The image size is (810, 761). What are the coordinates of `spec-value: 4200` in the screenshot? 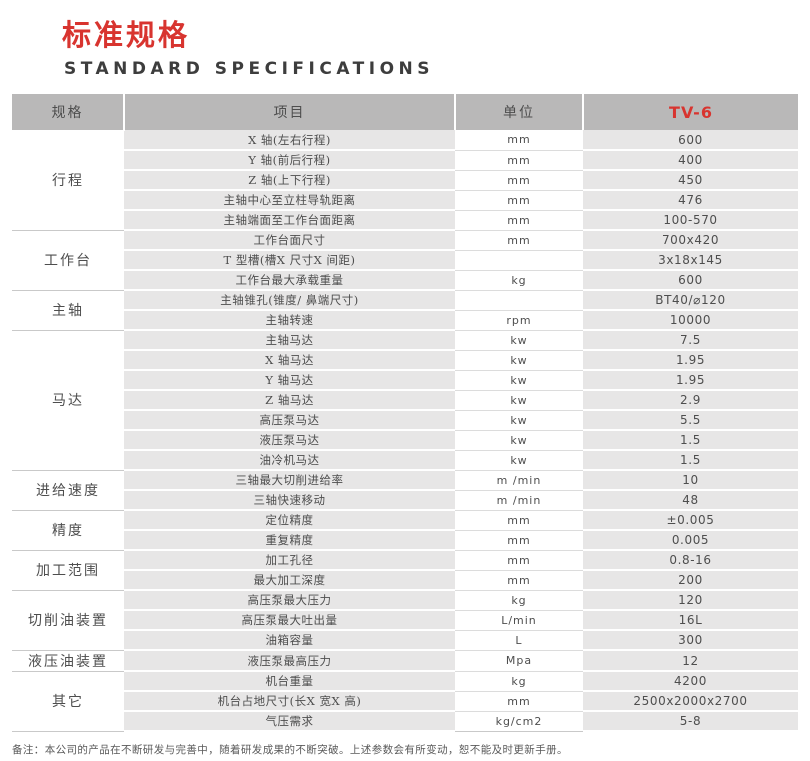 It's located at (690, 681).